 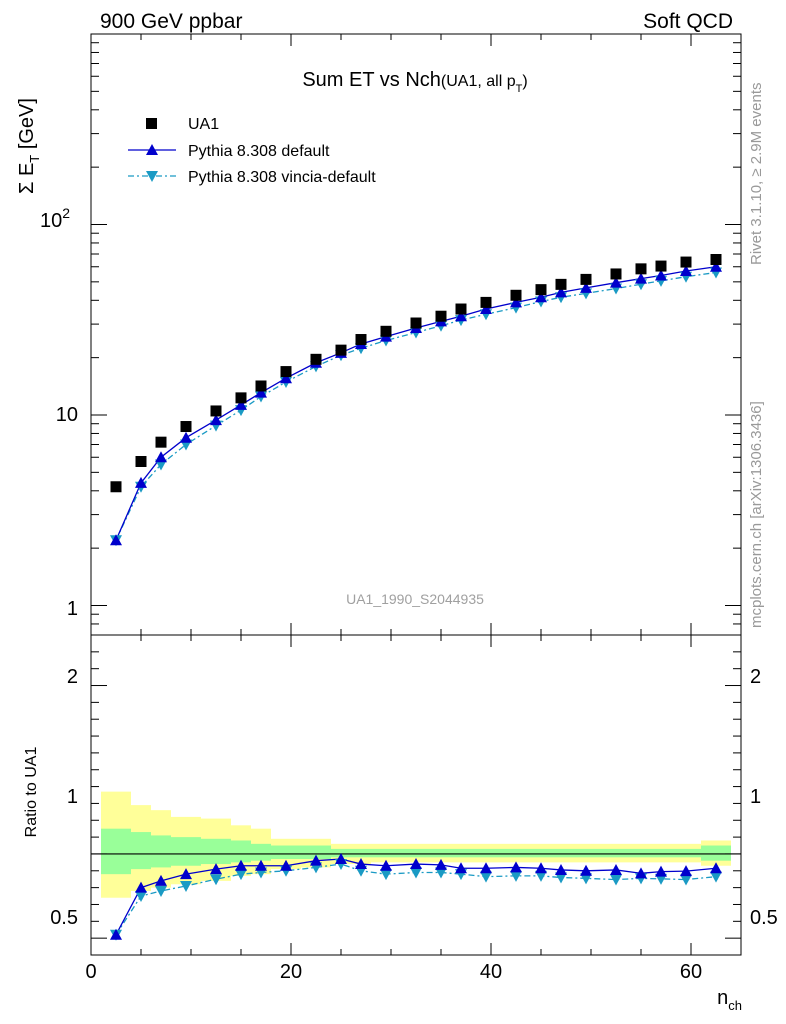 What do you see at coordinates (34, 159) in the screenshot?
I see `y-axis-title-sub: T` at bounding box center [34, 159].